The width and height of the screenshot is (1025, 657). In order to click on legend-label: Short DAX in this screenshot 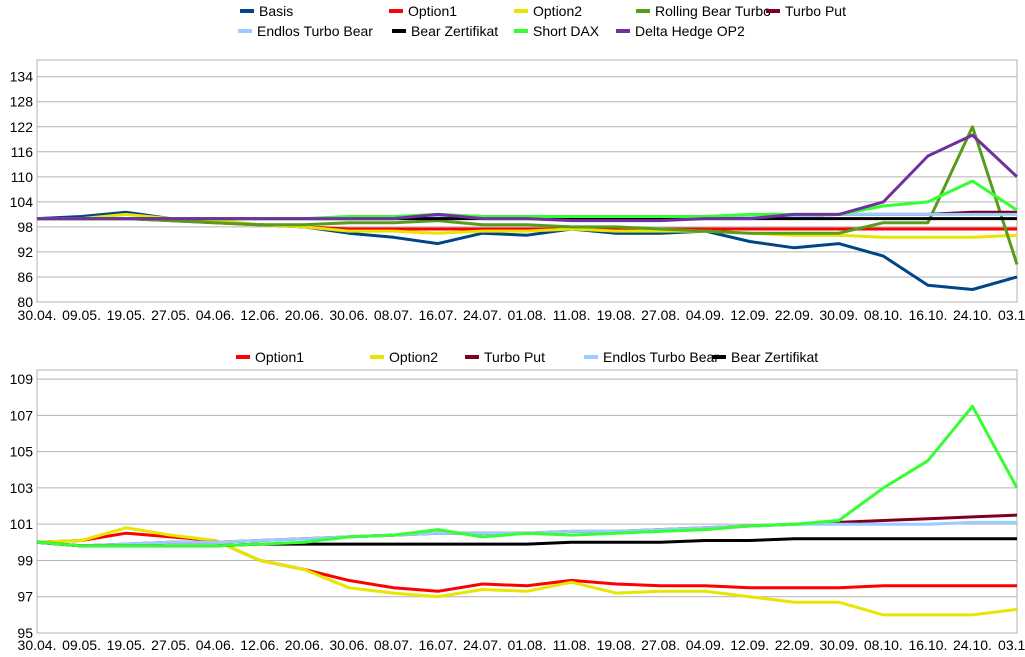, I will do `click(566, 31)`.